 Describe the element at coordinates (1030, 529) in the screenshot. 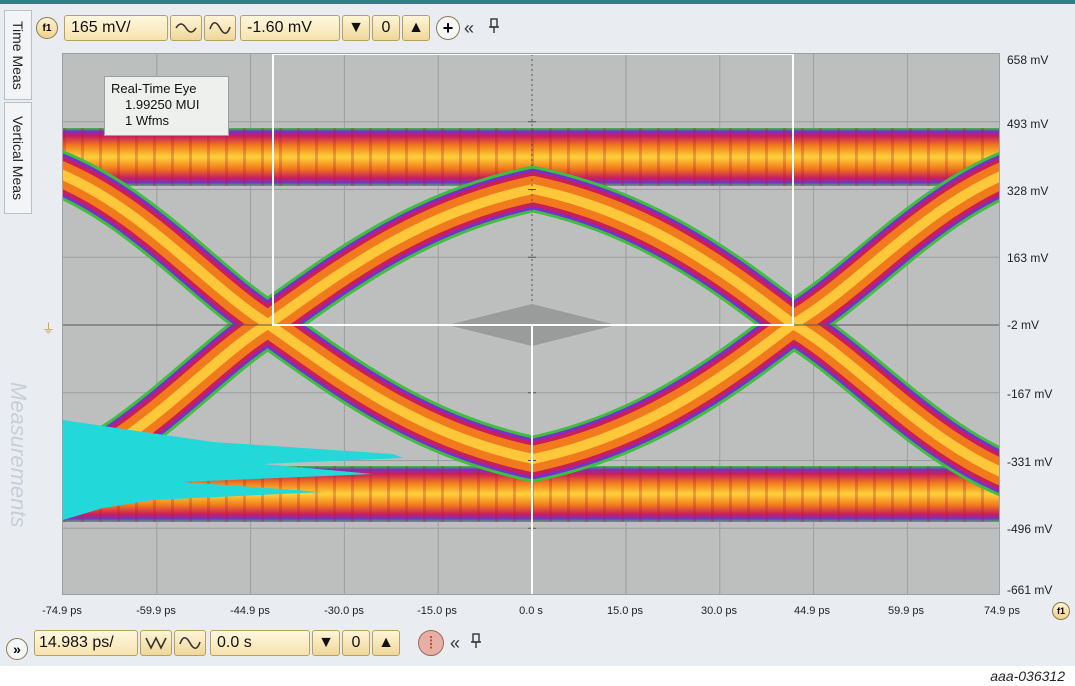

I see `y-axis-label: -496 mV` at that location.